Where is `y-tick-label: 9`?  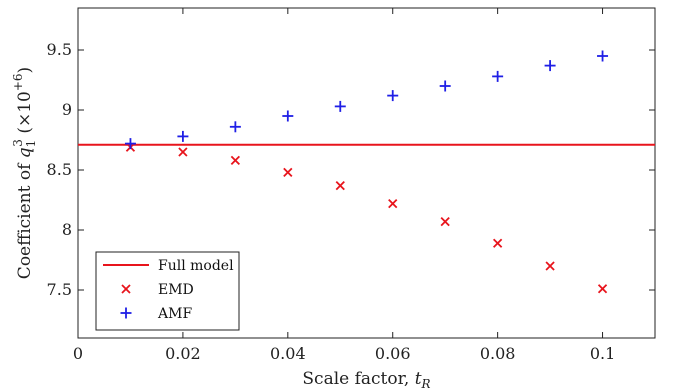
y-tick-label: 9 is located at coordinates (67, 109).